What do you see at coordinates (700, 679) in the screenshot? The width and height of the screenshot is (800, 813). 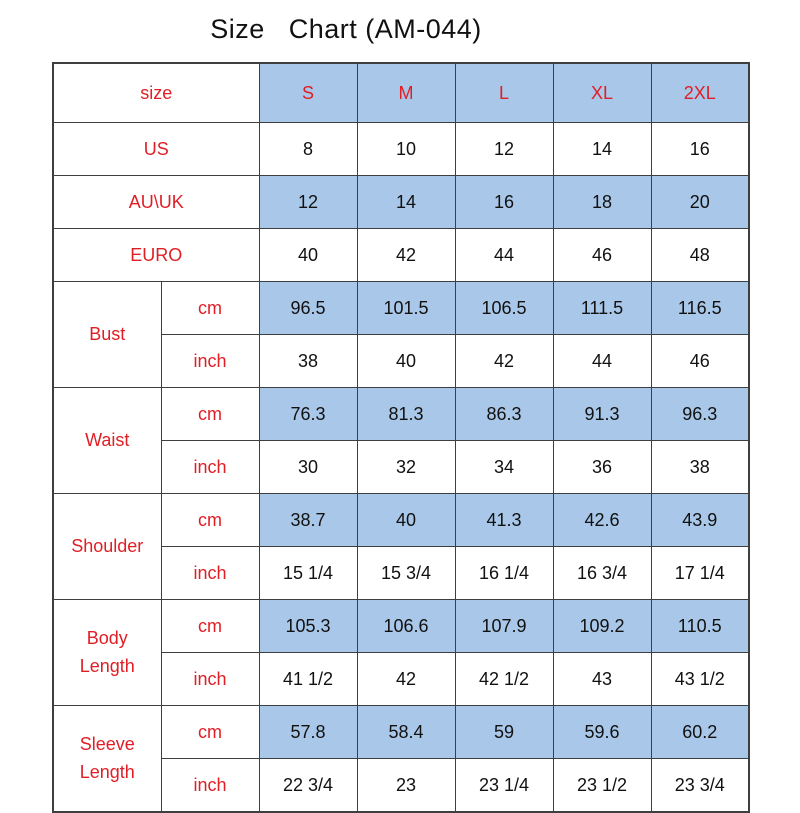 I see `value-cell: 43 1/2` at bounding box center [700, 679].